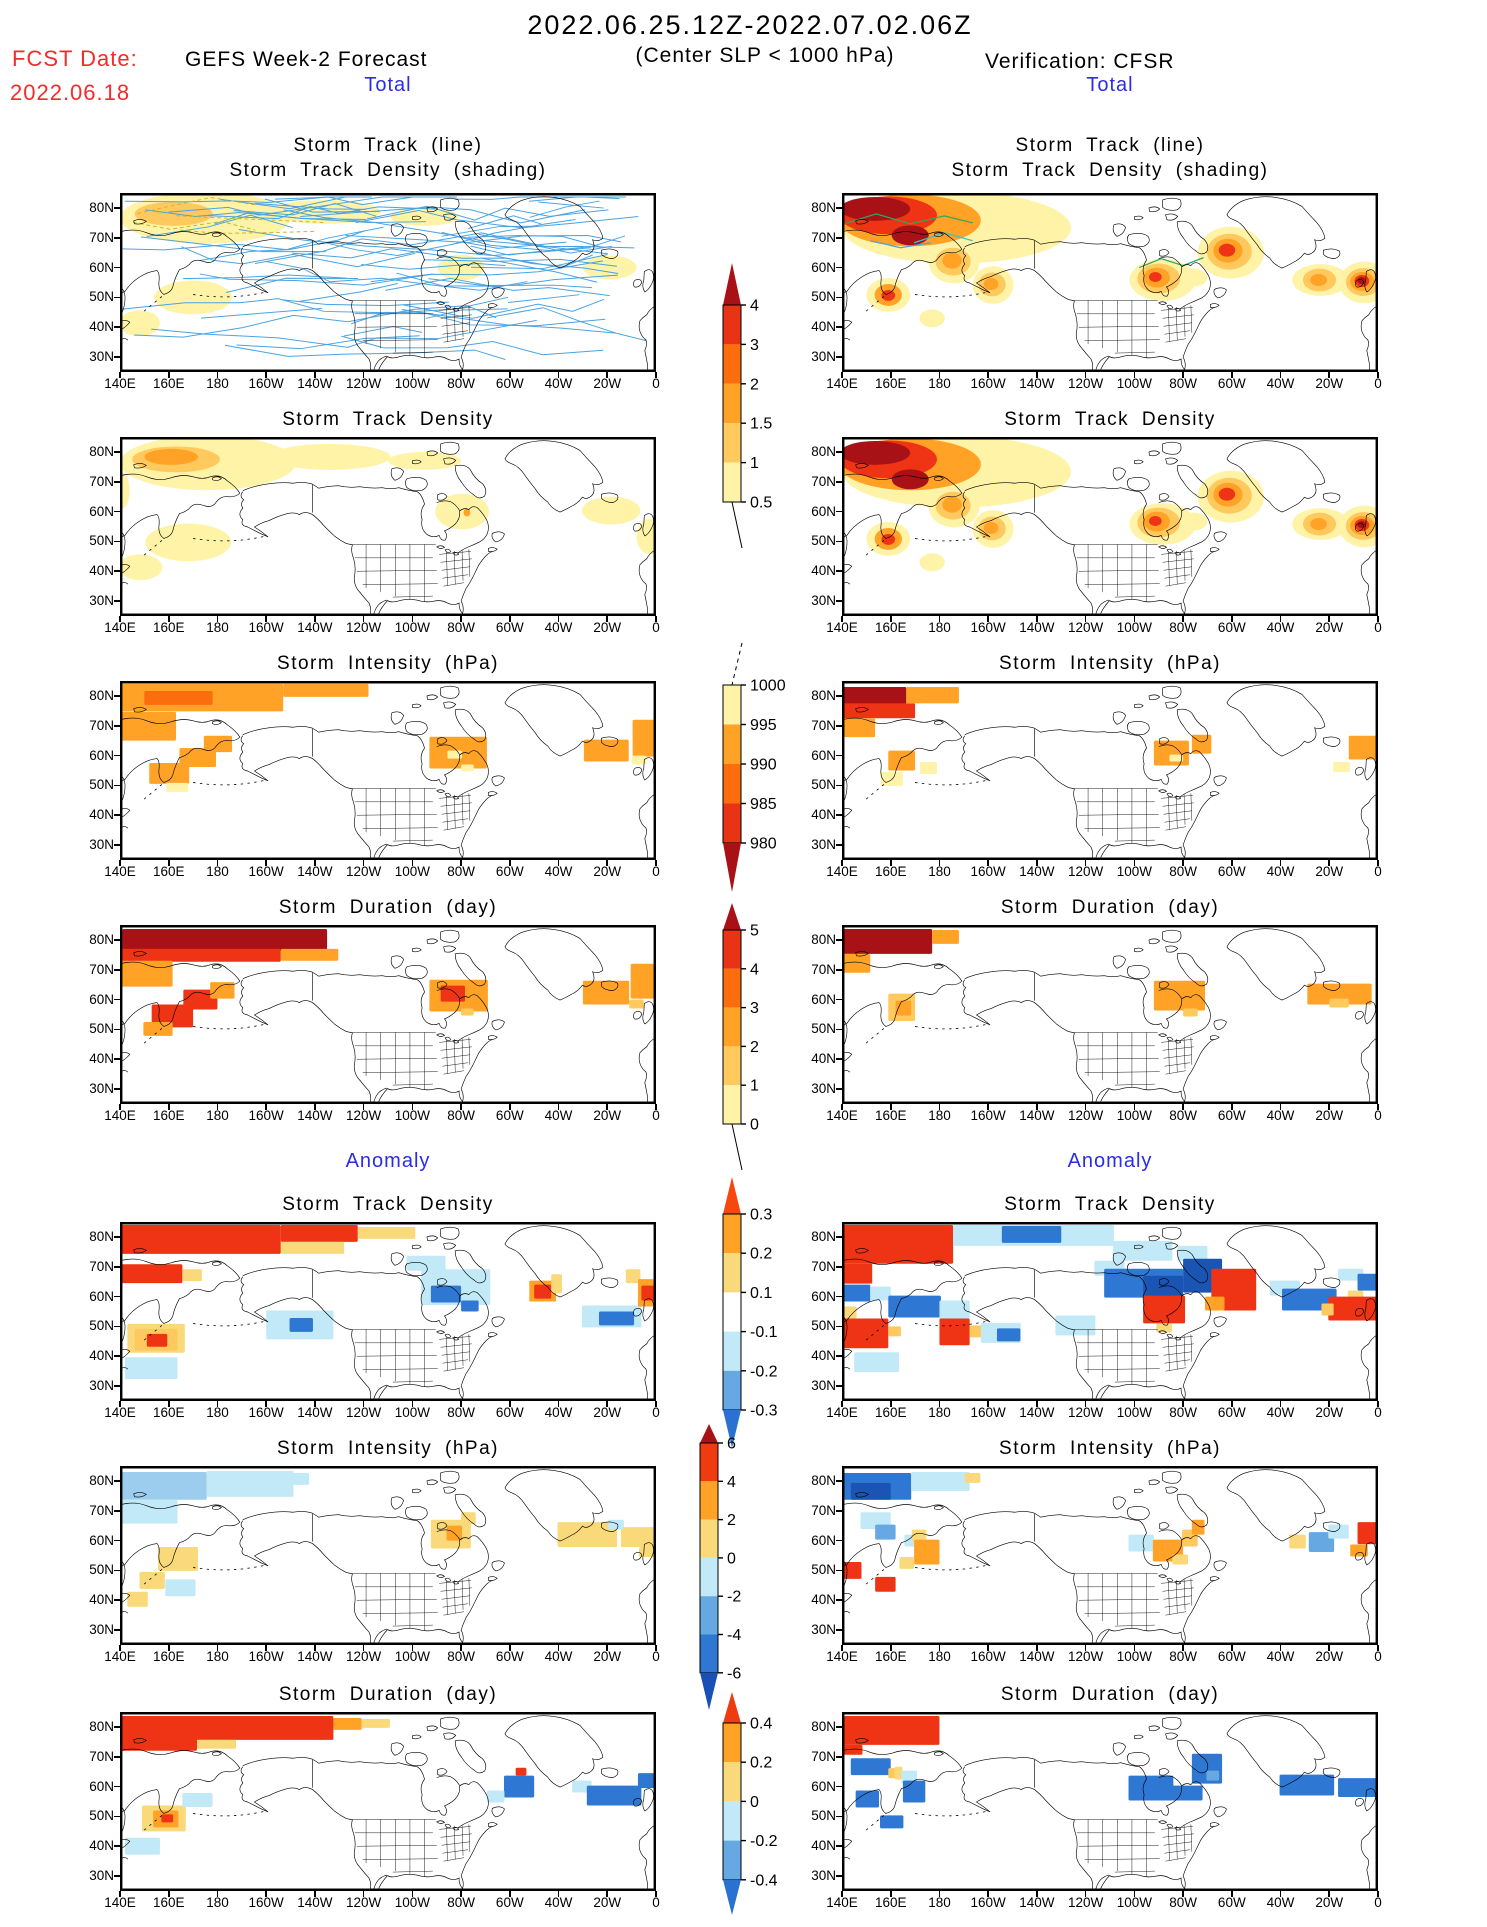 The width and height of the screenshot is (1487, 1927). Describe the element at coordinates (388, 770) in the screenshot. I see `map-border` at that location.